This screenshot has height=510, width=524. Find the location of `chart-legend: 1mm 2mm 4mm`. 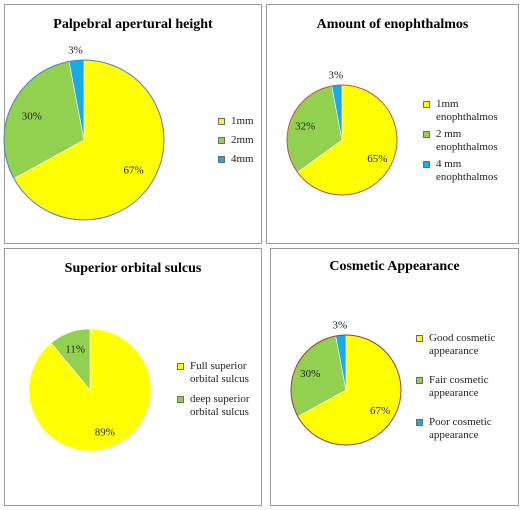

chart-legend: 1mm 2mm 4mm is located at coordinates (240, 140).